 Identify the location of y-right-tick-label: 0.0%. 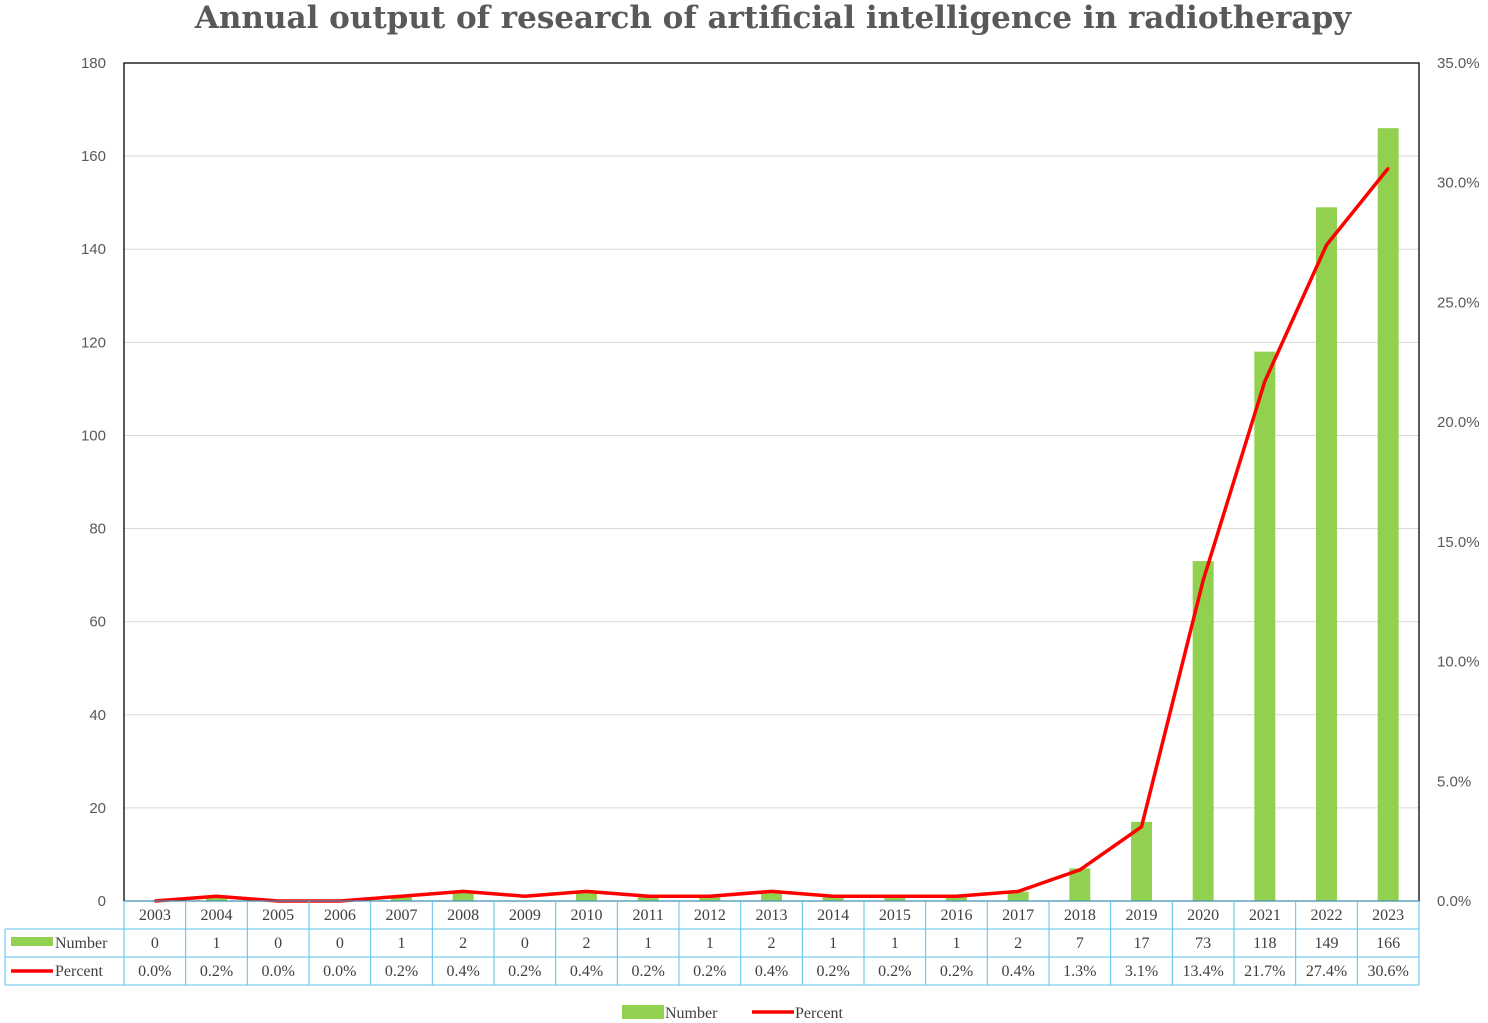
(1454, 901).